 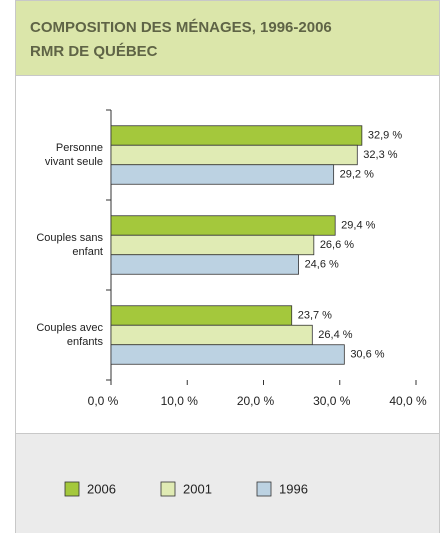 What do you see at coordinates (293, 488) in the screenshot?
I see `legend-label: 1996` at bounding box center [293, 488].